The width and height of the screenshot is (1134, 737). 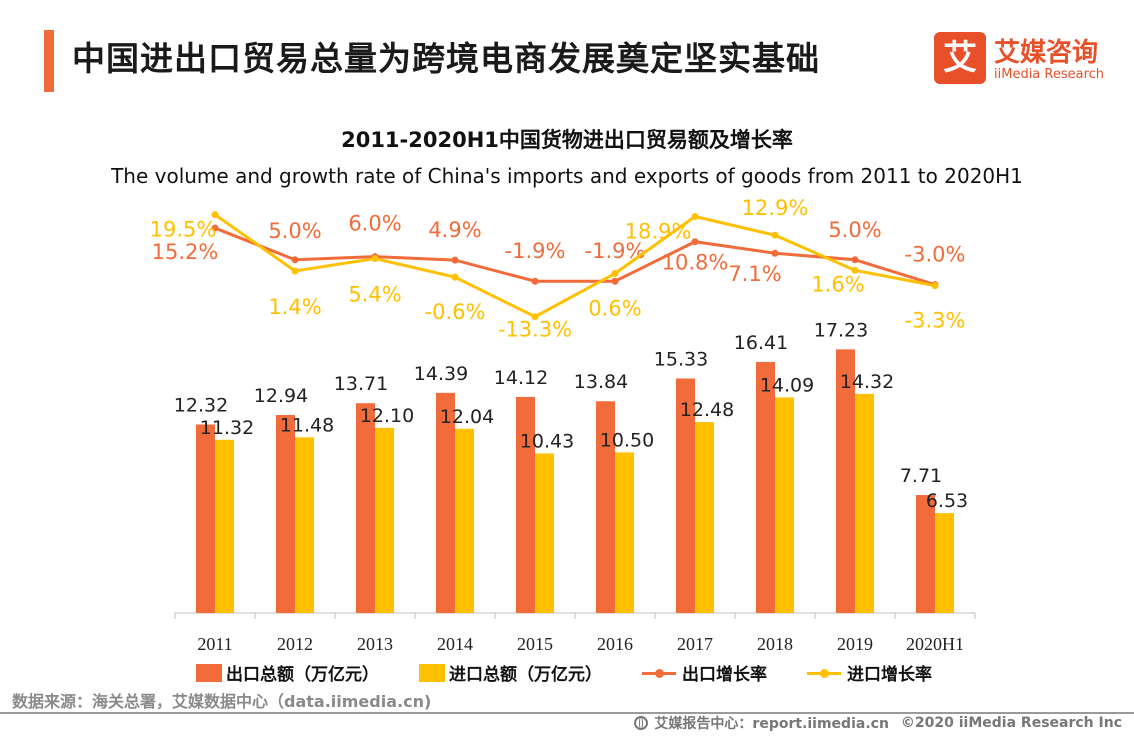 I want to click on globe-icon, so click(x=641, y=723).